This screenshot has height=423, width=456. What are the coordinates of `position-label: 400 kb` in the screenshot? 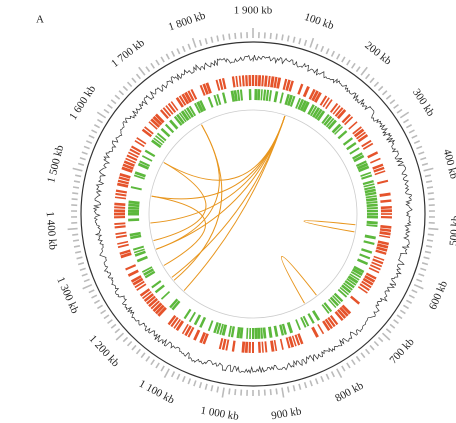 It's located at (448, 164).